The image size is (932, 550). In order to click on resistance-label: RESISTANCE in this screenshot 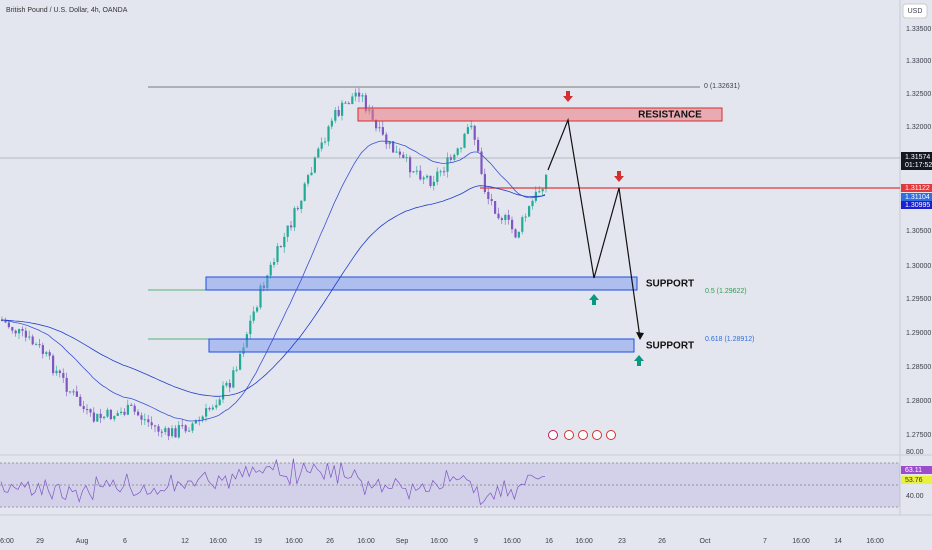, I will do `click(670, 115)`.